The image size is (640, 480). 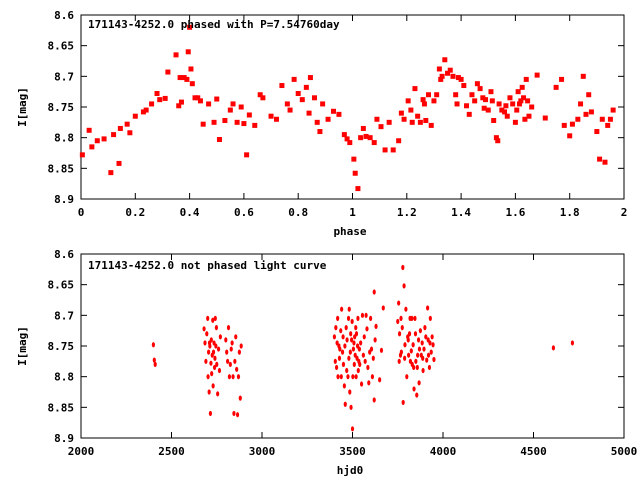 I want to click on phased-x-tick-label: 1.2, so click(x=407, y=212).